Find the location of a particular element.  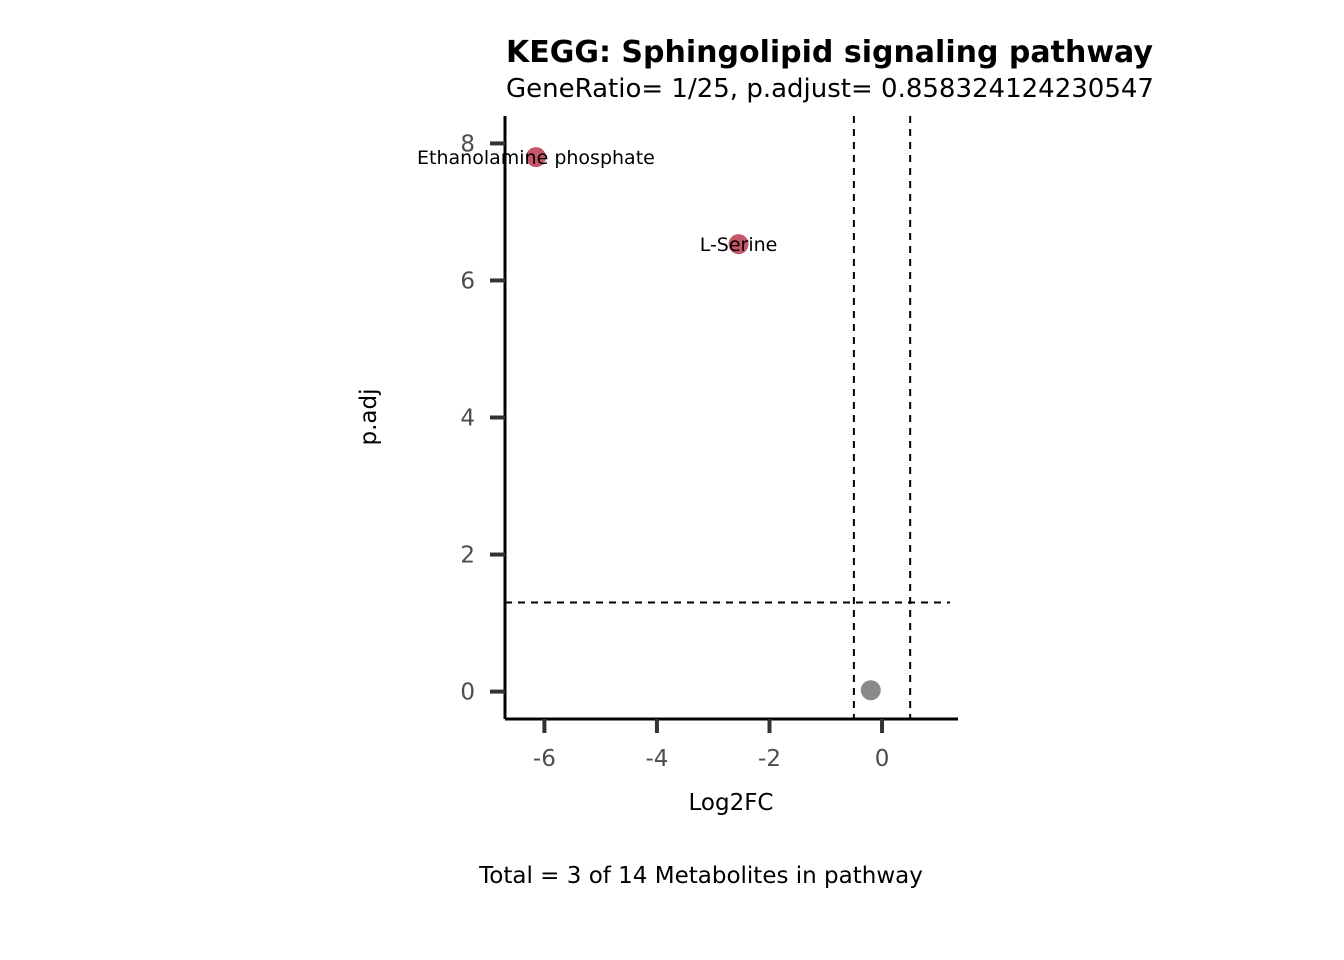

y-tick-label: 6 is located at coordinates (467, 281).